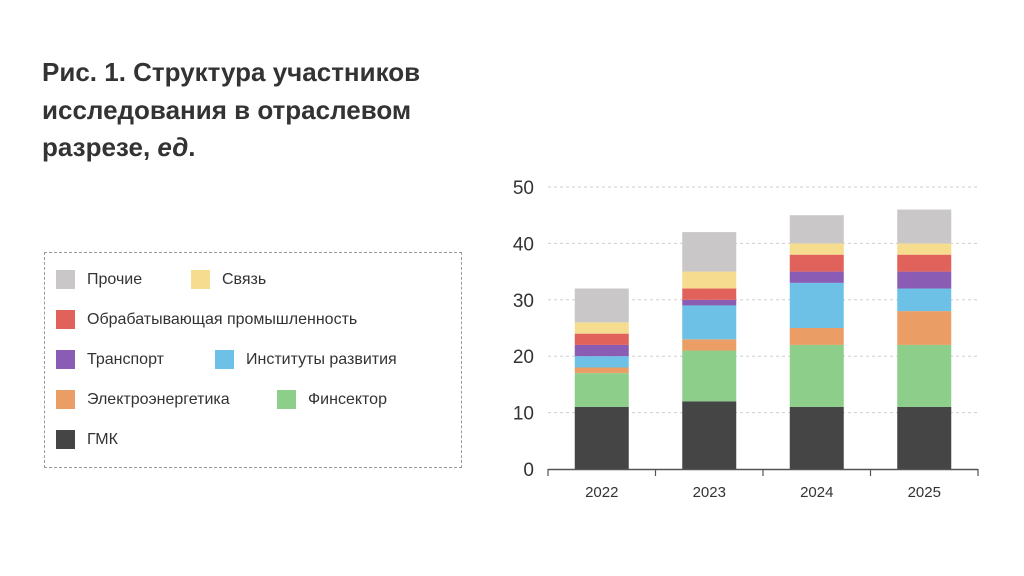  What do you see at coordinates (125, 359) in the screenshot?
I see `legend-label-transport: Транспорт` at bounding box center [125, 359].